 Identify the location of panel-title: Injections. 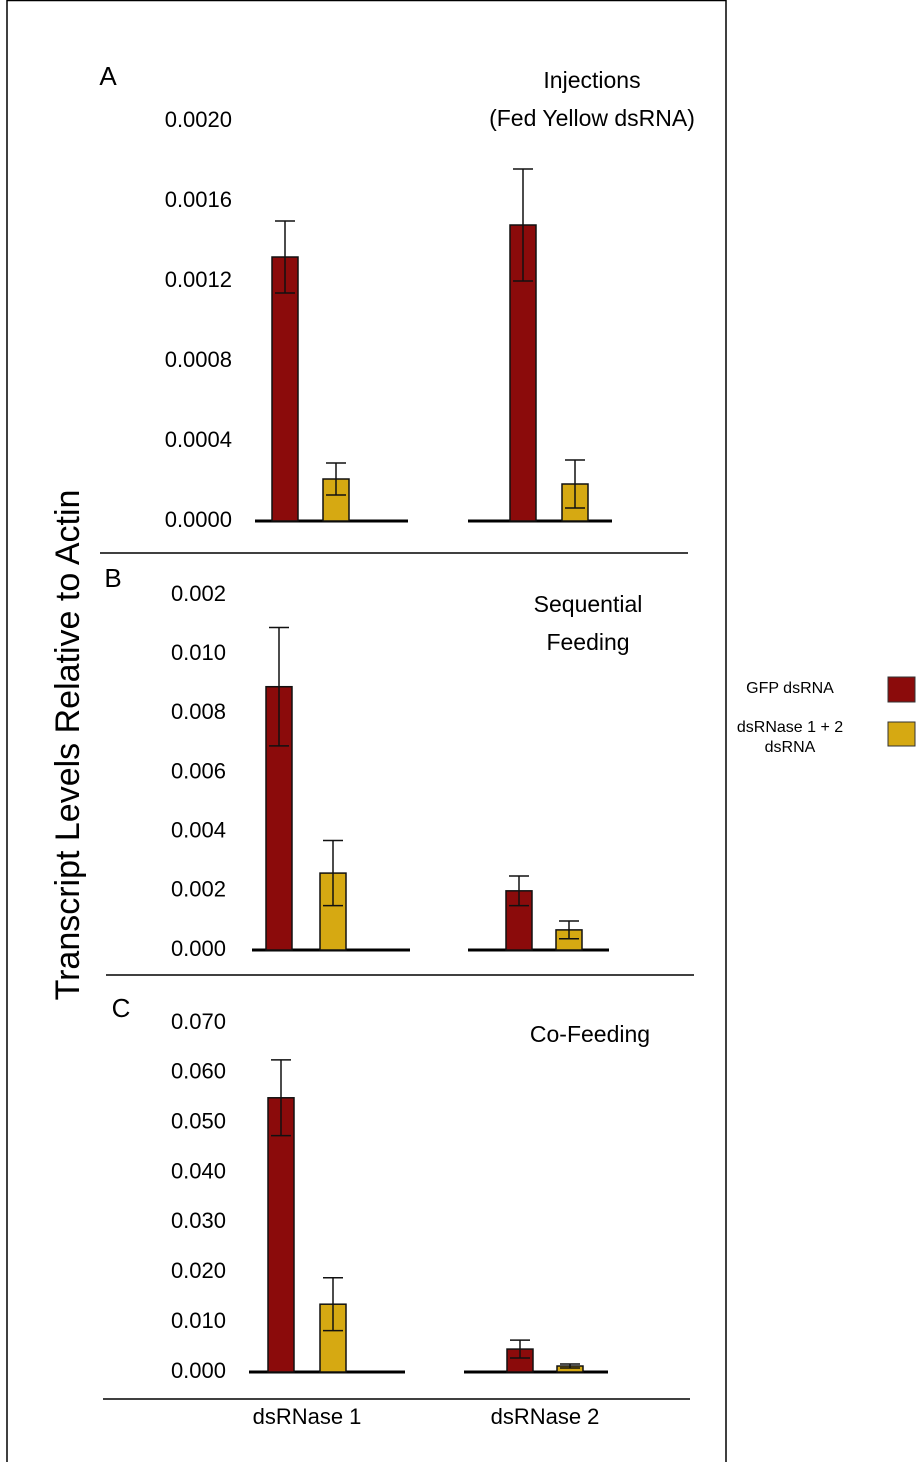
(591, 80).